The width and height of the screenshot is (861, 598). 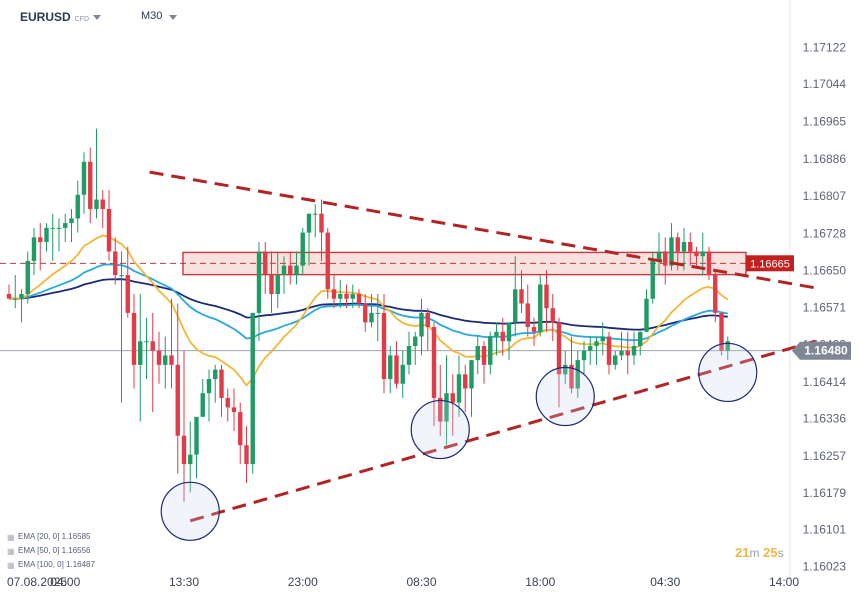 What do you see at coordinates (821, 350) in the screenshot?
I see `current-price-badge: 1.16480` at bounding box center [821, 350].